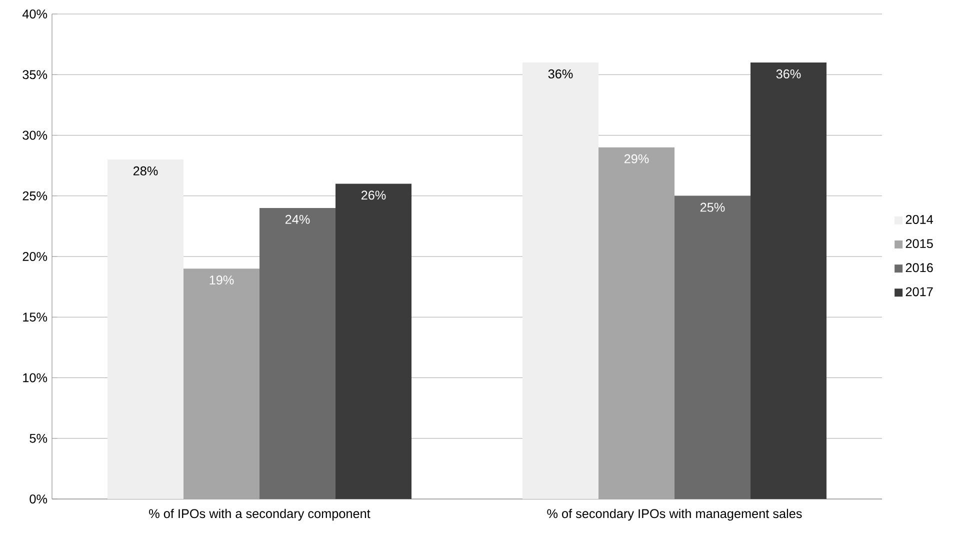  What do you see at coordinates (259, 514) in the screenshot?
I see `x-tick-label: % of IPOs with a secondary component` at bounding box center [259, 514].